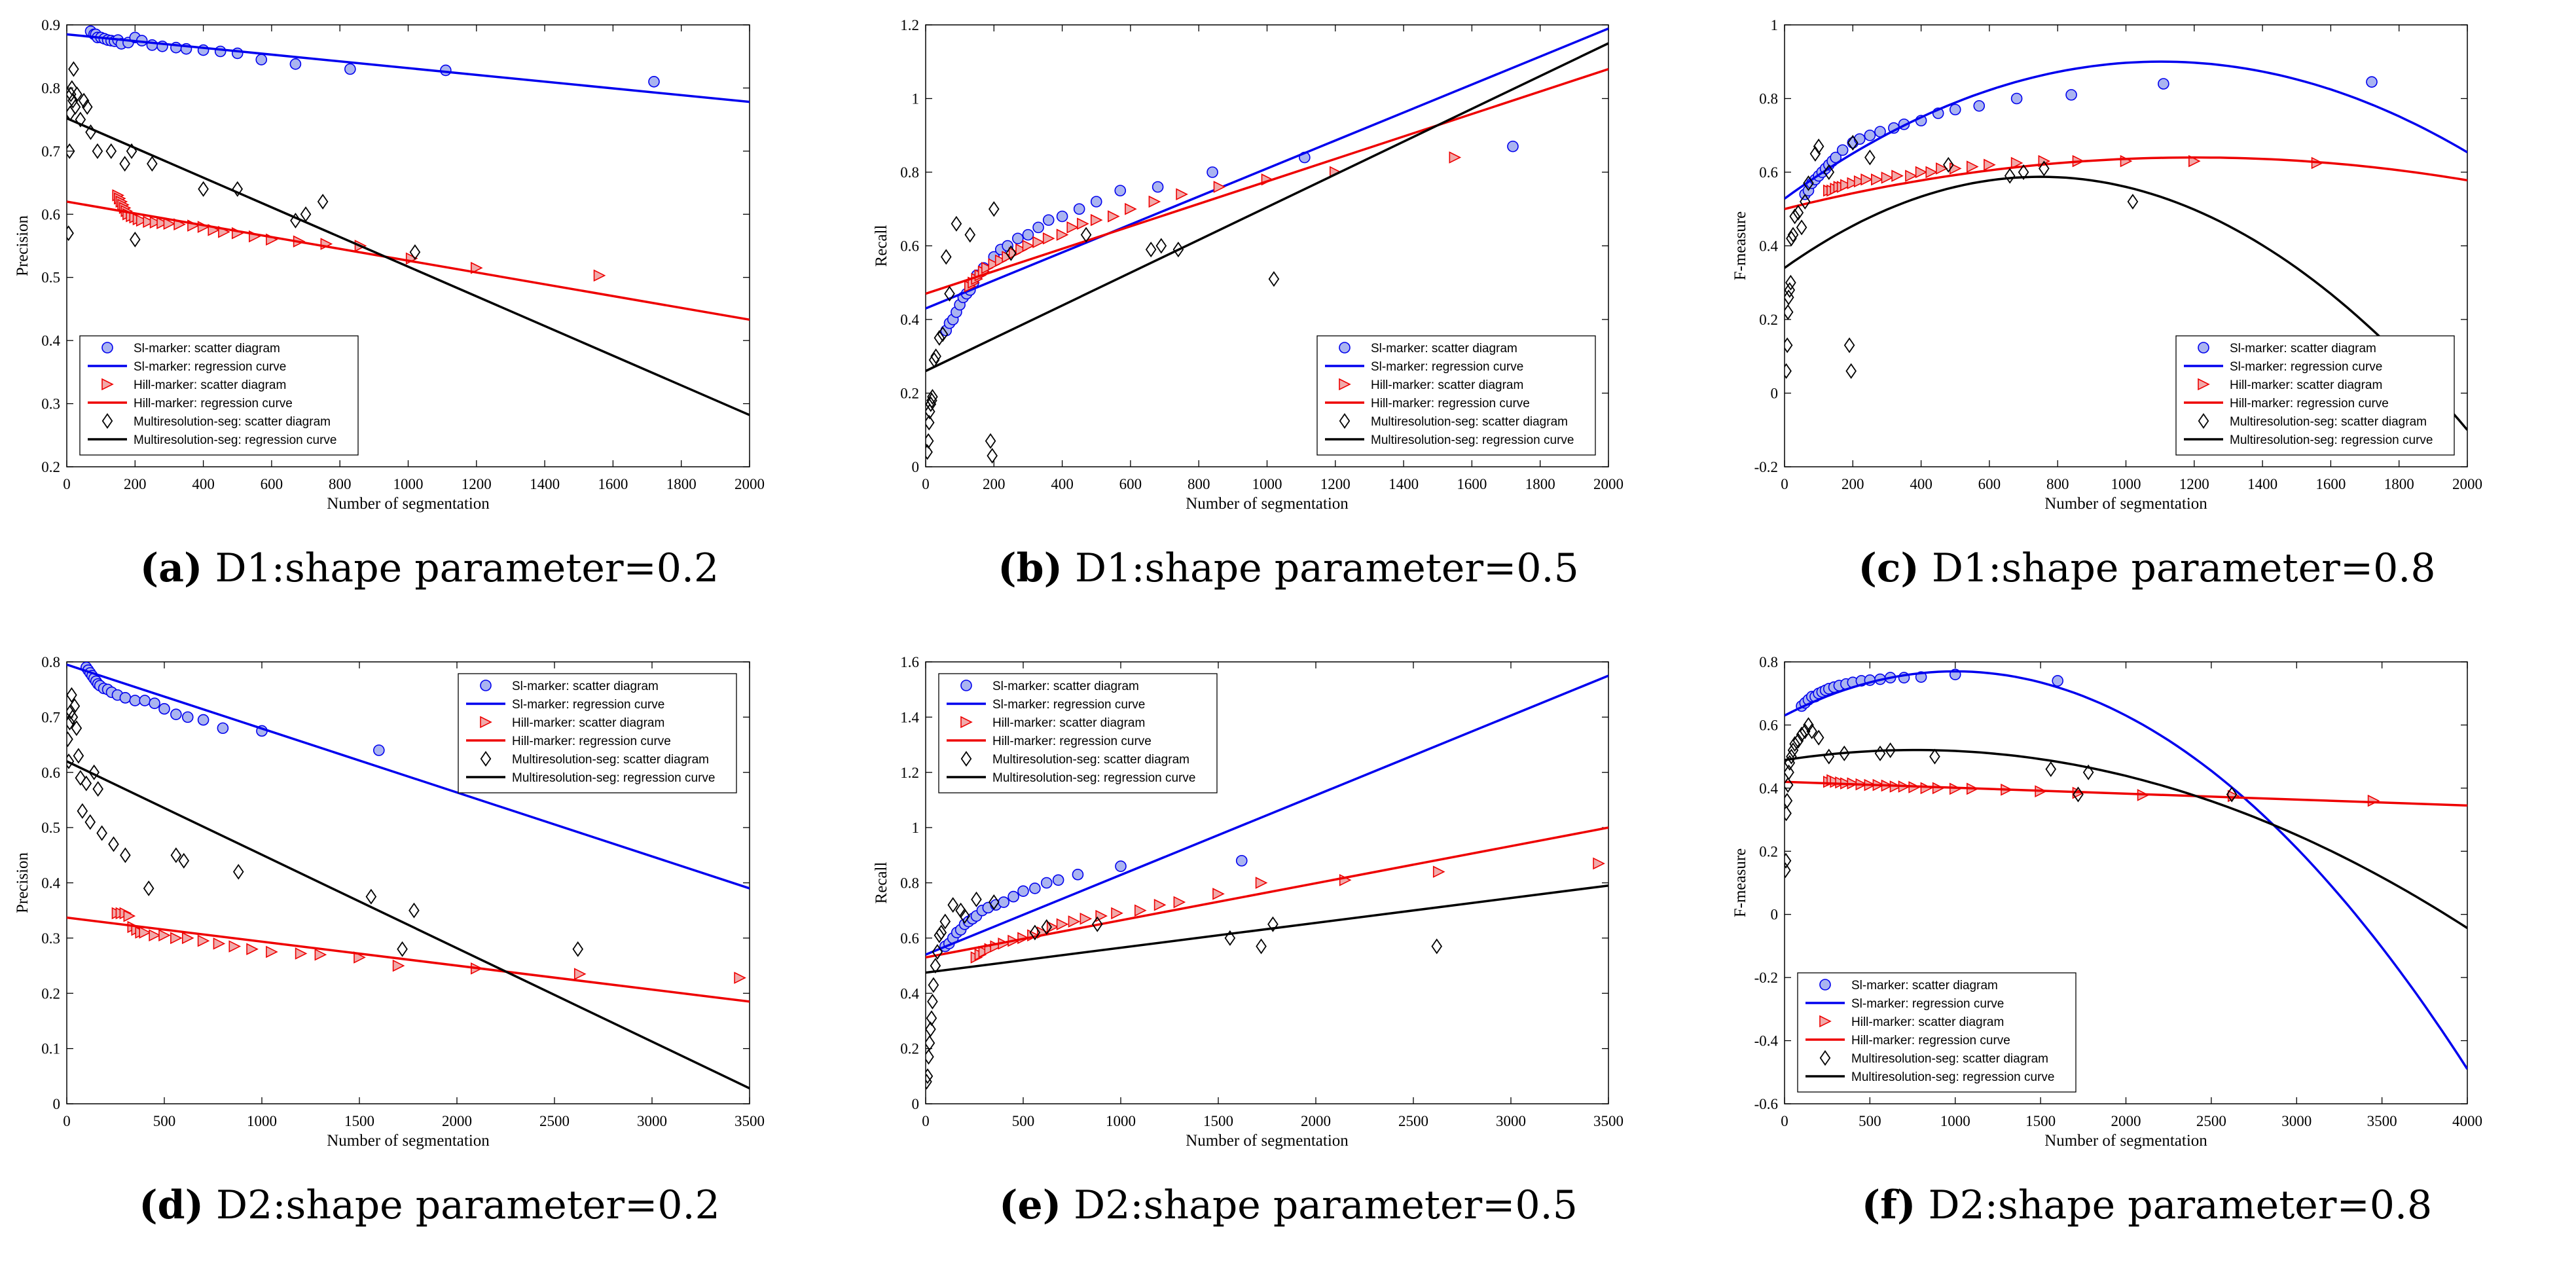 This screenshot has width=2576, height=1274. Describe the element at coordinates (1345, 348) in the screenshot. I see `legend-sl-marker` at that location.